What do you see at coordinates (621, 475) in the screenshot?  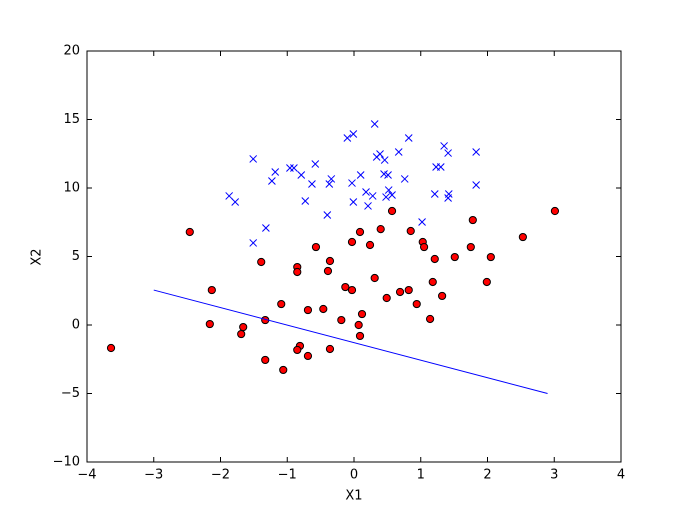 I see `x-tick-label: 4` at bounding box center [621, 475].